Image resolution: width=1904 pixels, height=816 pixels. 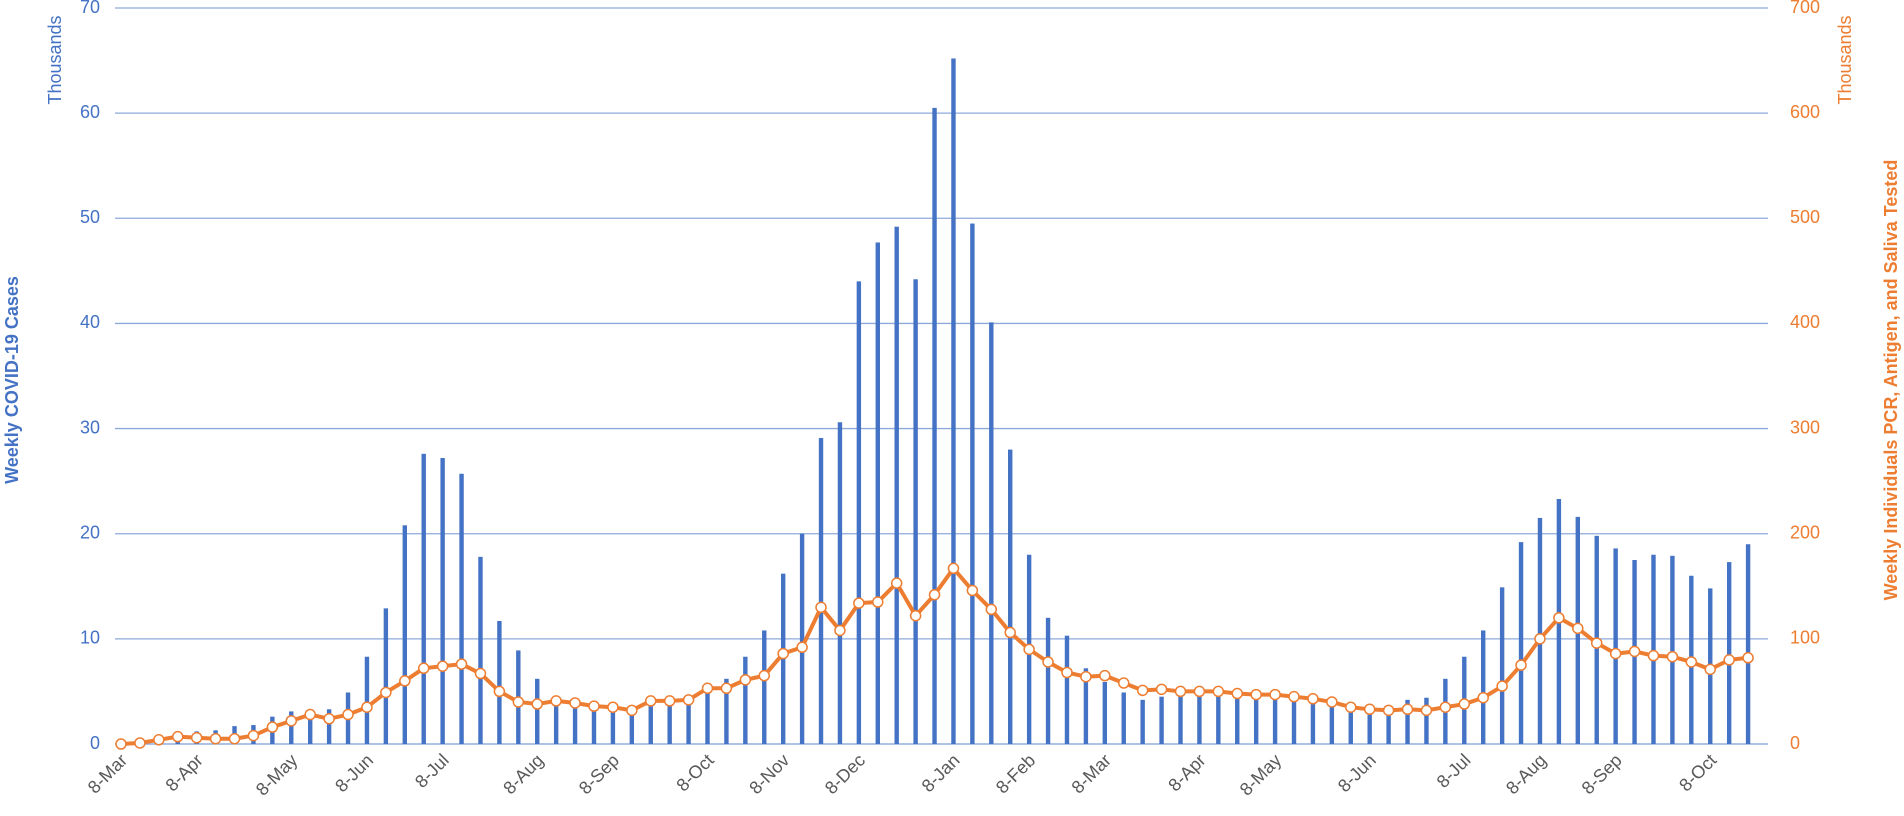 I want to click on x-tick-label: 8-Nov, so click(x=769, y=774).